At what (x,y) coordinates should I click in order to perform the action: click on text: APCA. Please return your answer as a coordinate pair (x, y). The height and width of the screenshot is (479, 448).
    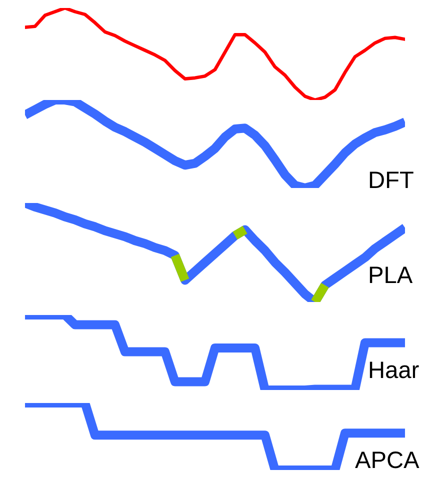
    Looking at the image, I should click on (387, 460).